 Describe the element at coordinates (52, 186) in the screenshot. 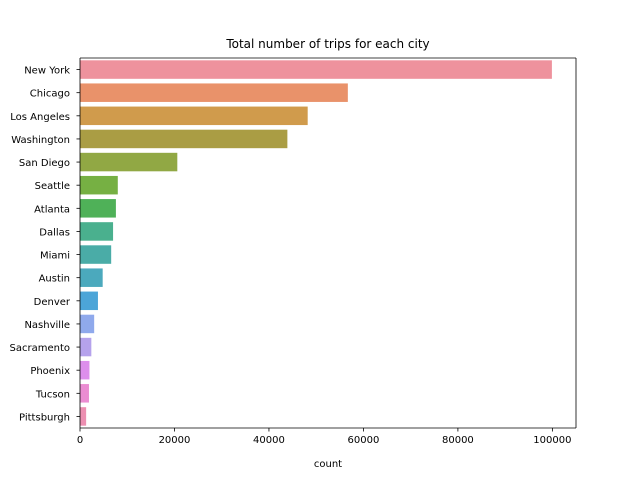

I see `y-tick-label: Seattle` at that location.